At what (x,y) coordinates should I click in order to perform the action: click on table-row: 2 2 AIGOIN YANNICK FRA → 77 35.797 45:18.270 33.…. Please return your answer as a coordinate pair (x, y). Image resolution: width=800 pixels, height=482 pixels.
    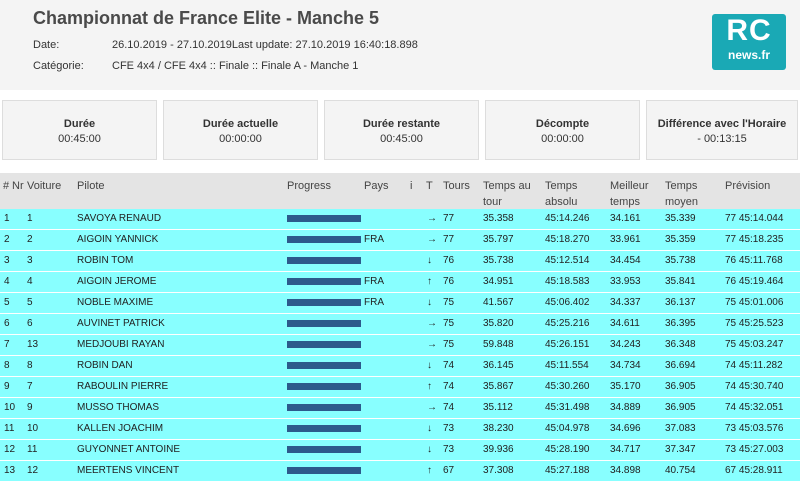
    Looking at the image, I should click on (400, 240).